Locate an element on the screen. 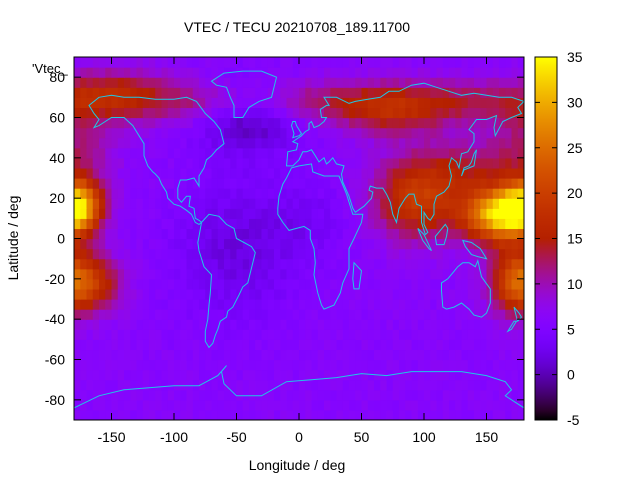  coastline-north-america is located at coordinates (156, 159).